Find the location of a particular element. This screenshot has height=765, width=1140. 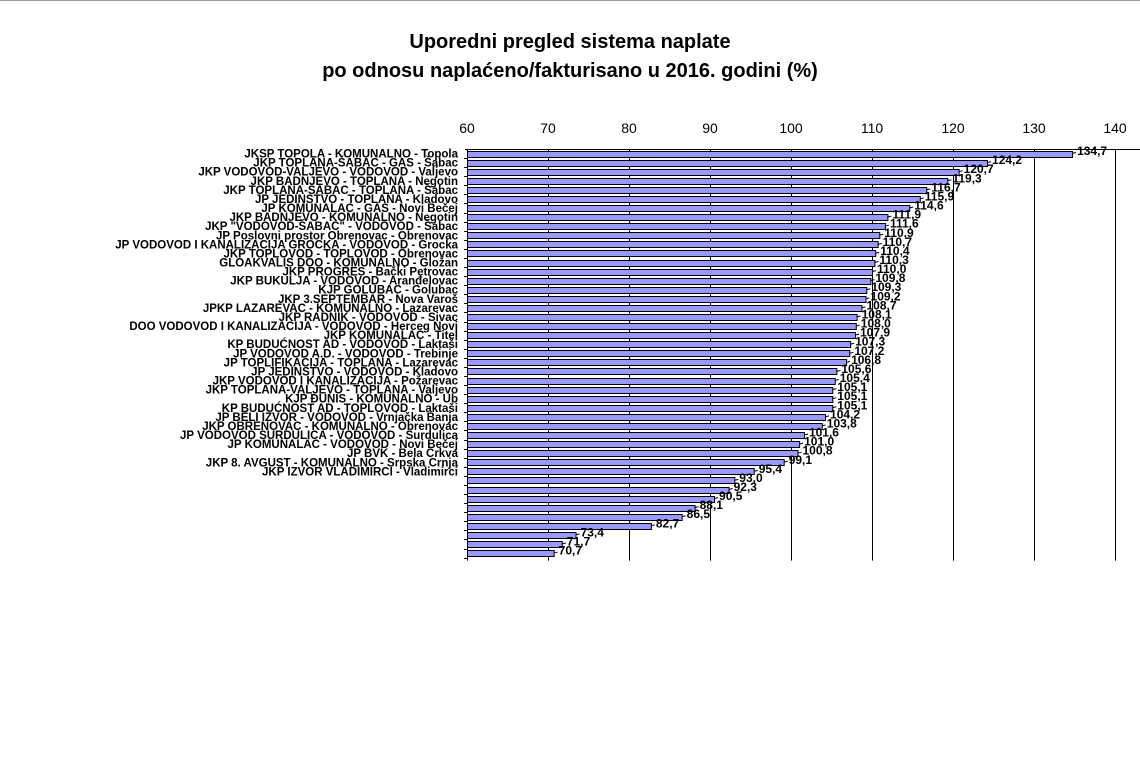

category-label: JKP 8. AVGUST - KOMUNALNO - Srpska Crnja is located at coordinates (332, 463).